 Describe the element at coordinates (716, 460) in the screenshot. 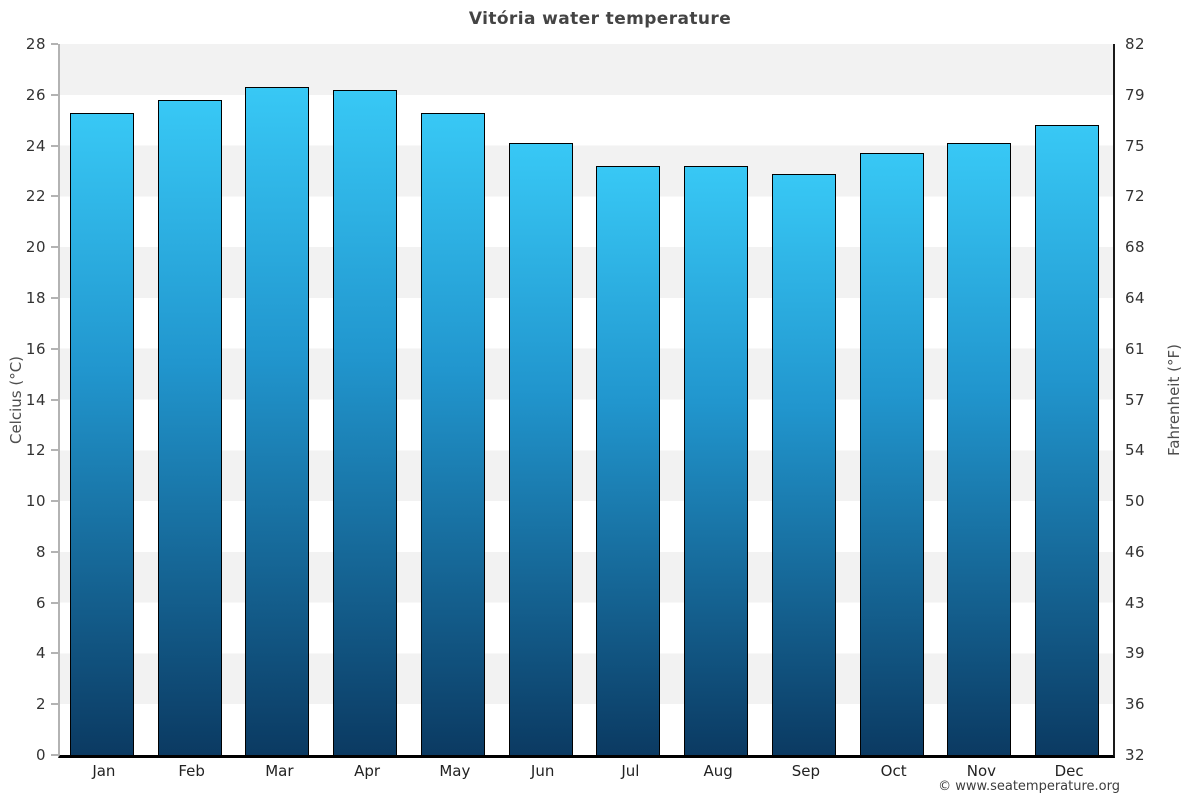

I see `bar-aug` at that location.